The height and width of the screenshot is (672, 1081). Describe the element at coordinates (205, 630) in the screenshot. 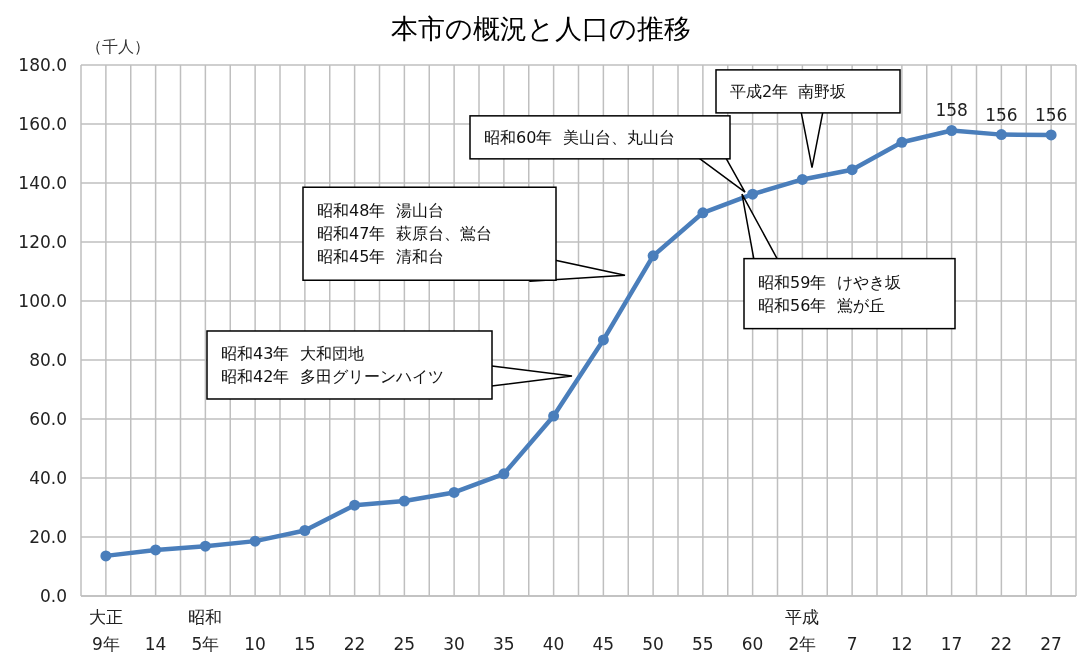

I see `x-tick-label: 昭和 5年` at that location.